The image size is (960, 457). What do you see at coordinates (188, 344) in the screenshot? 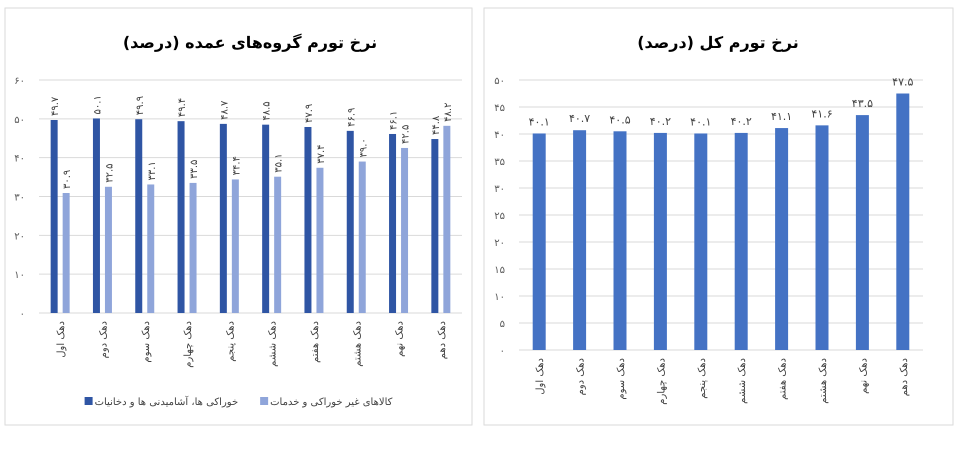
I see `x-tick-label: دهک چهارم` at bounding box center [188, 344].